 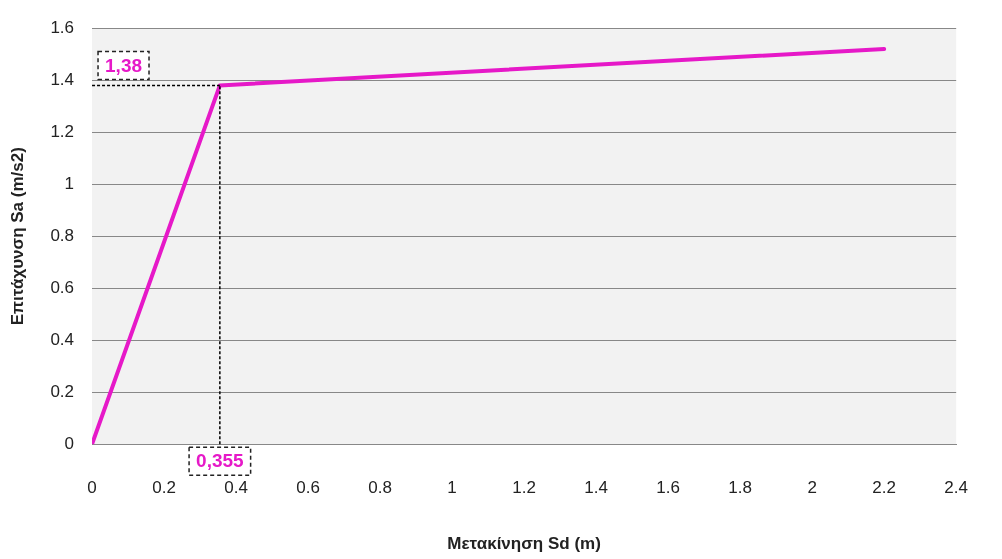 I want to click on y-tick-label: 0.6, so click(x=62, y=287).